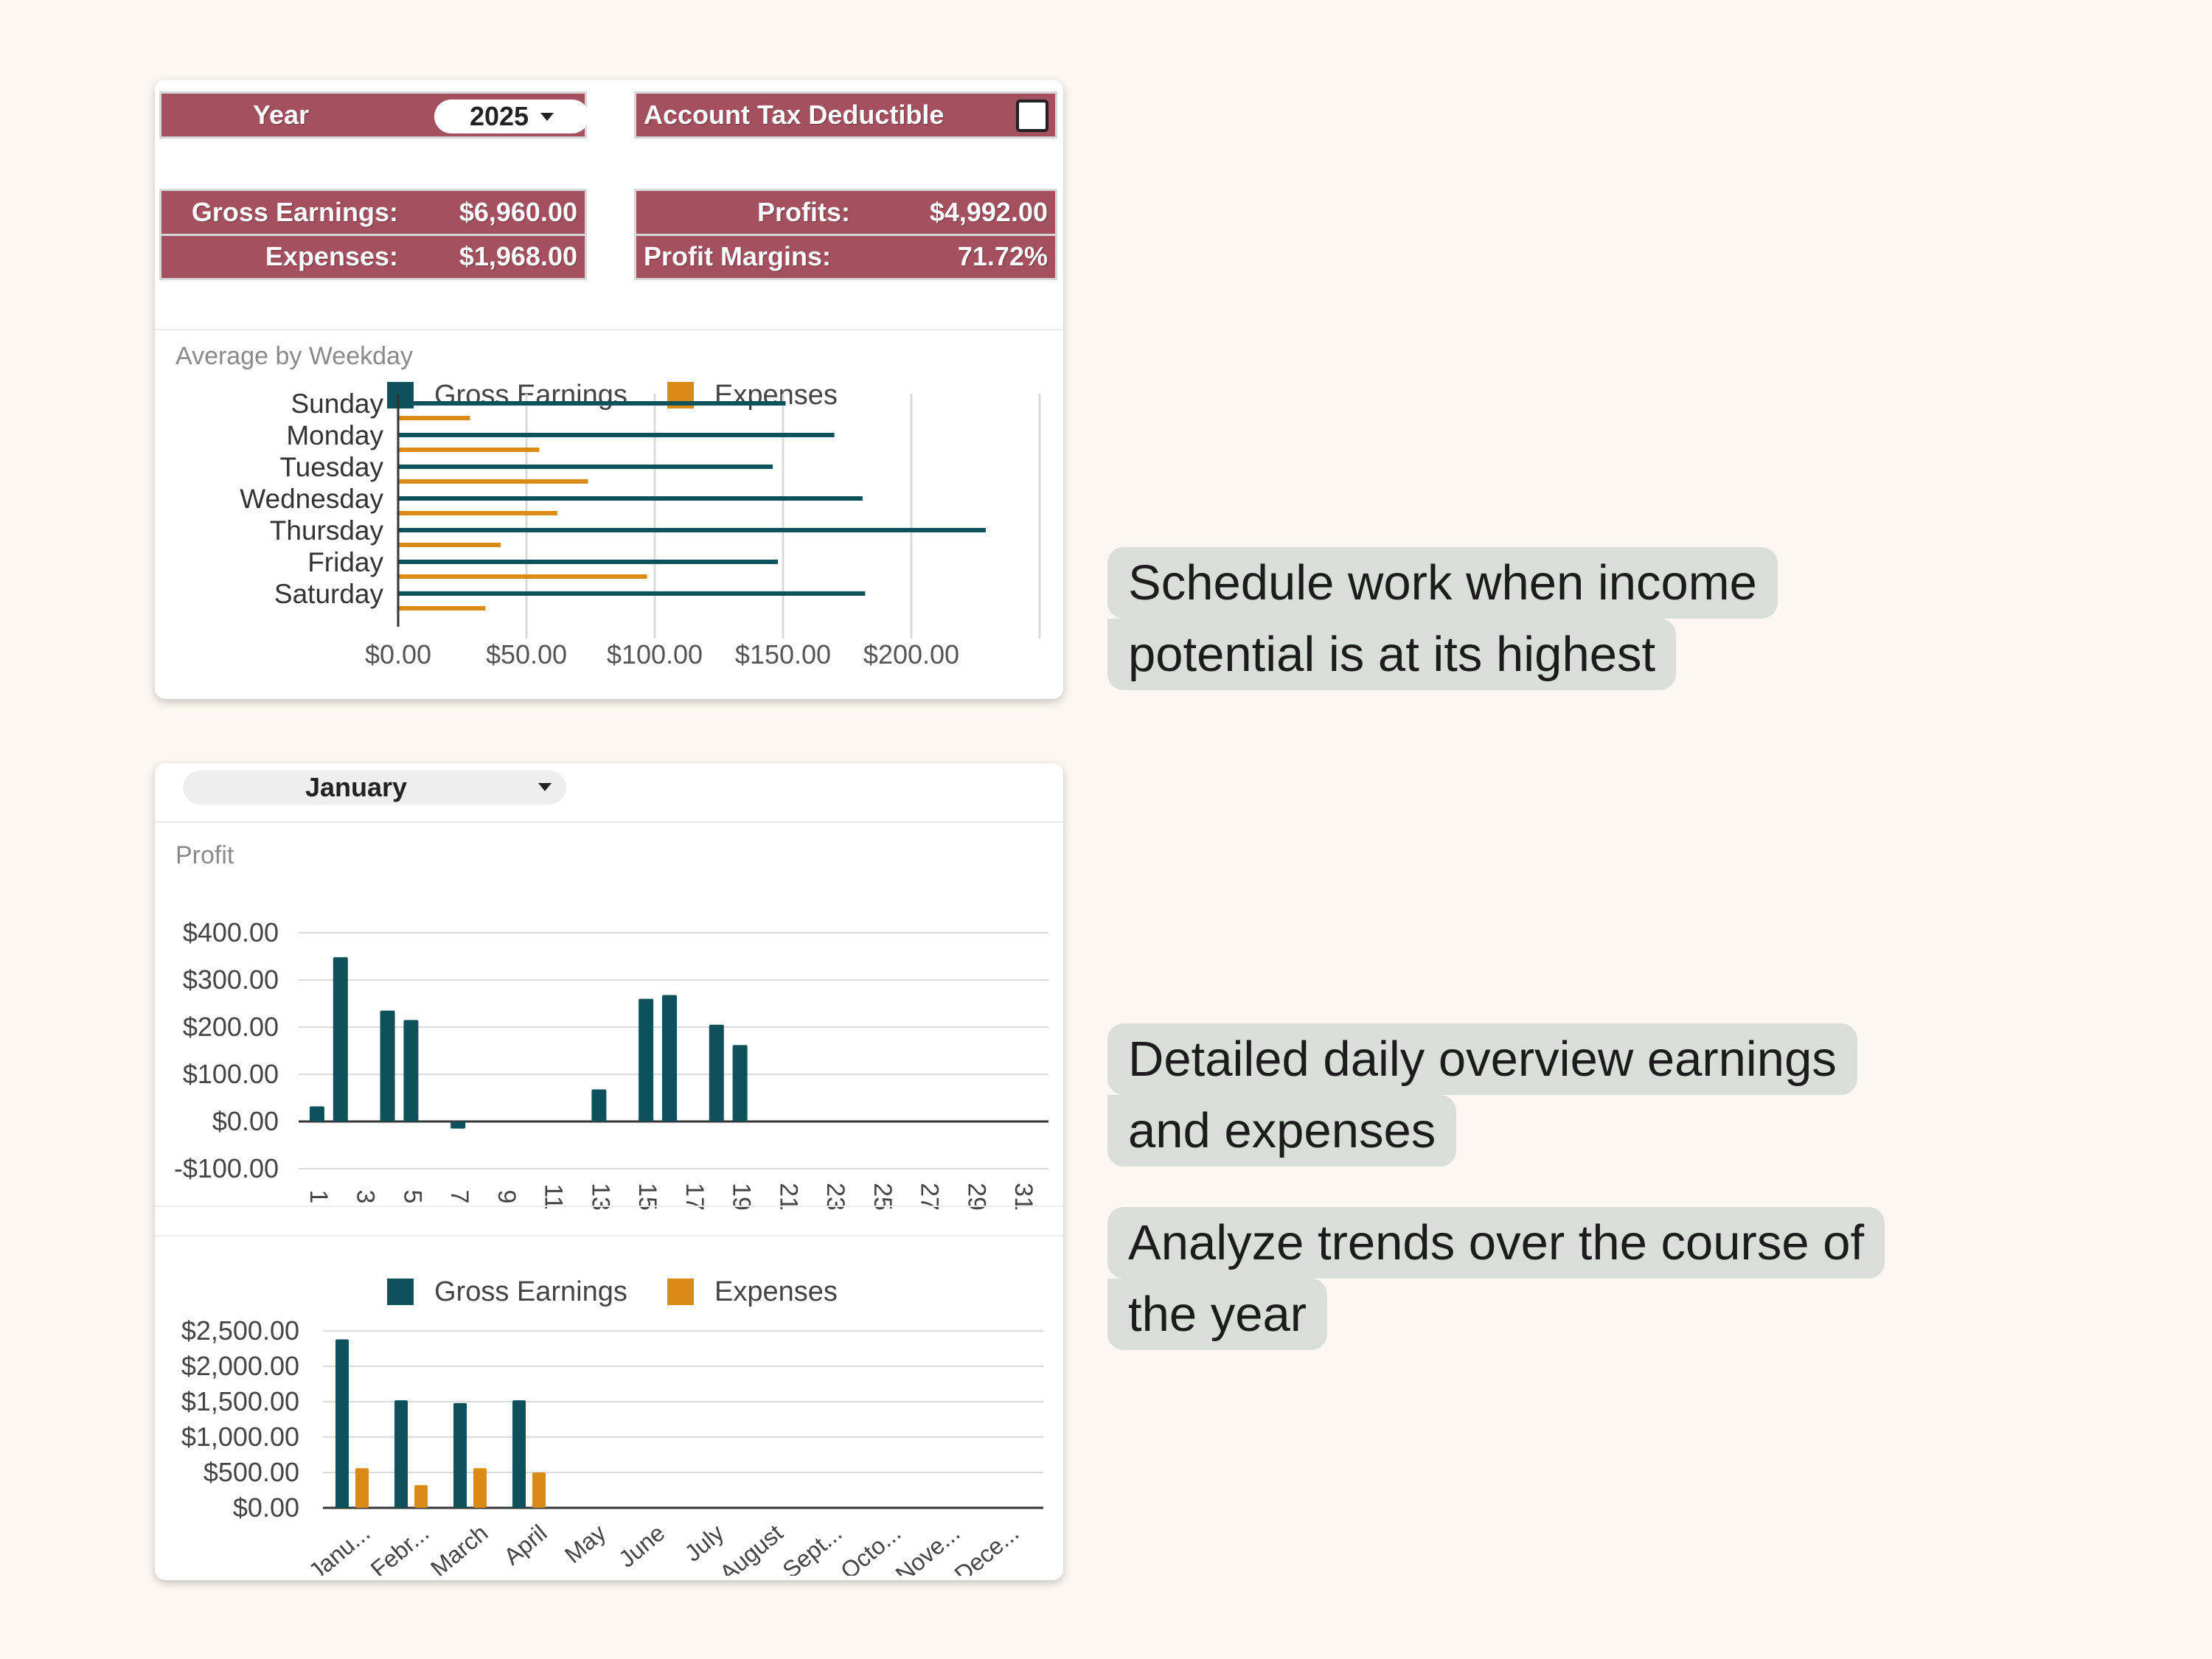 The width and height of the screenshot is (2212, 1659). I want to click on weekday-chart-title: Average by Weekday, so click(294, 356).